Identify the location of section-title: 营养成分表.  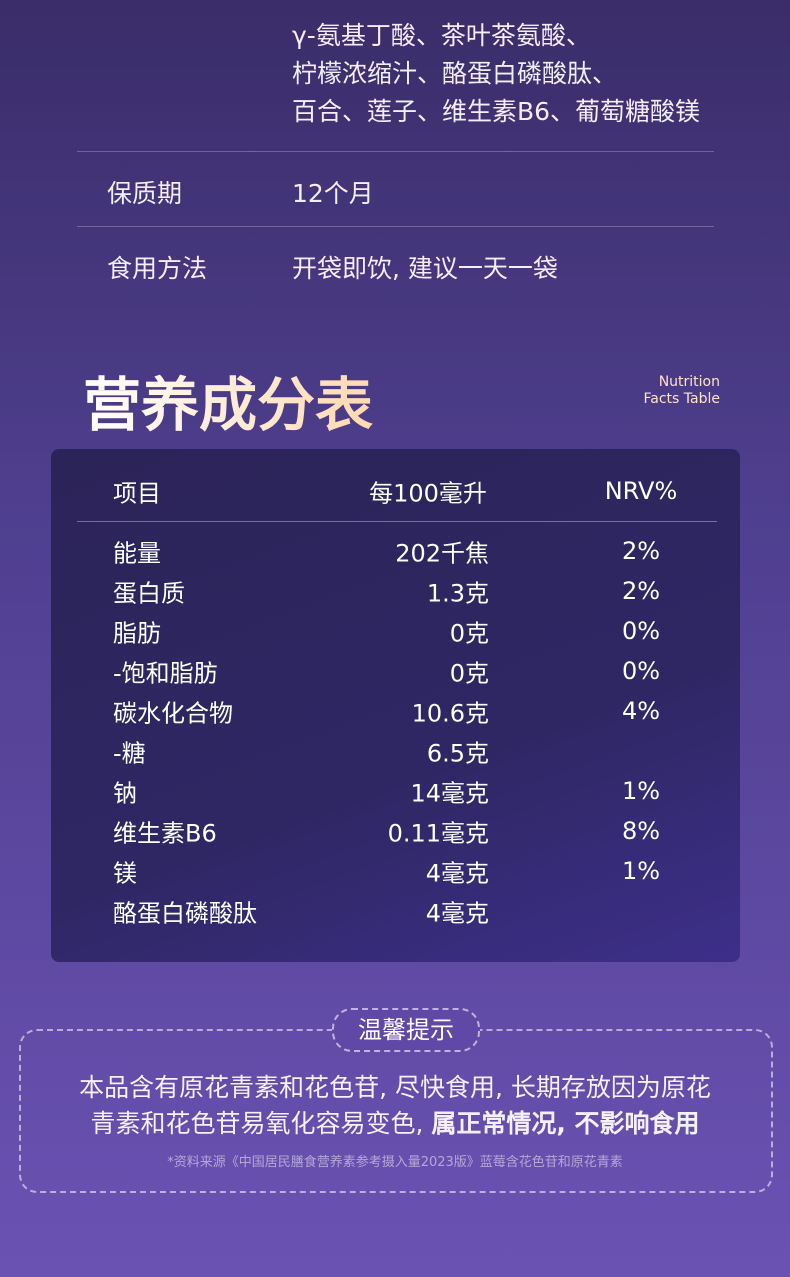
(228, 400).